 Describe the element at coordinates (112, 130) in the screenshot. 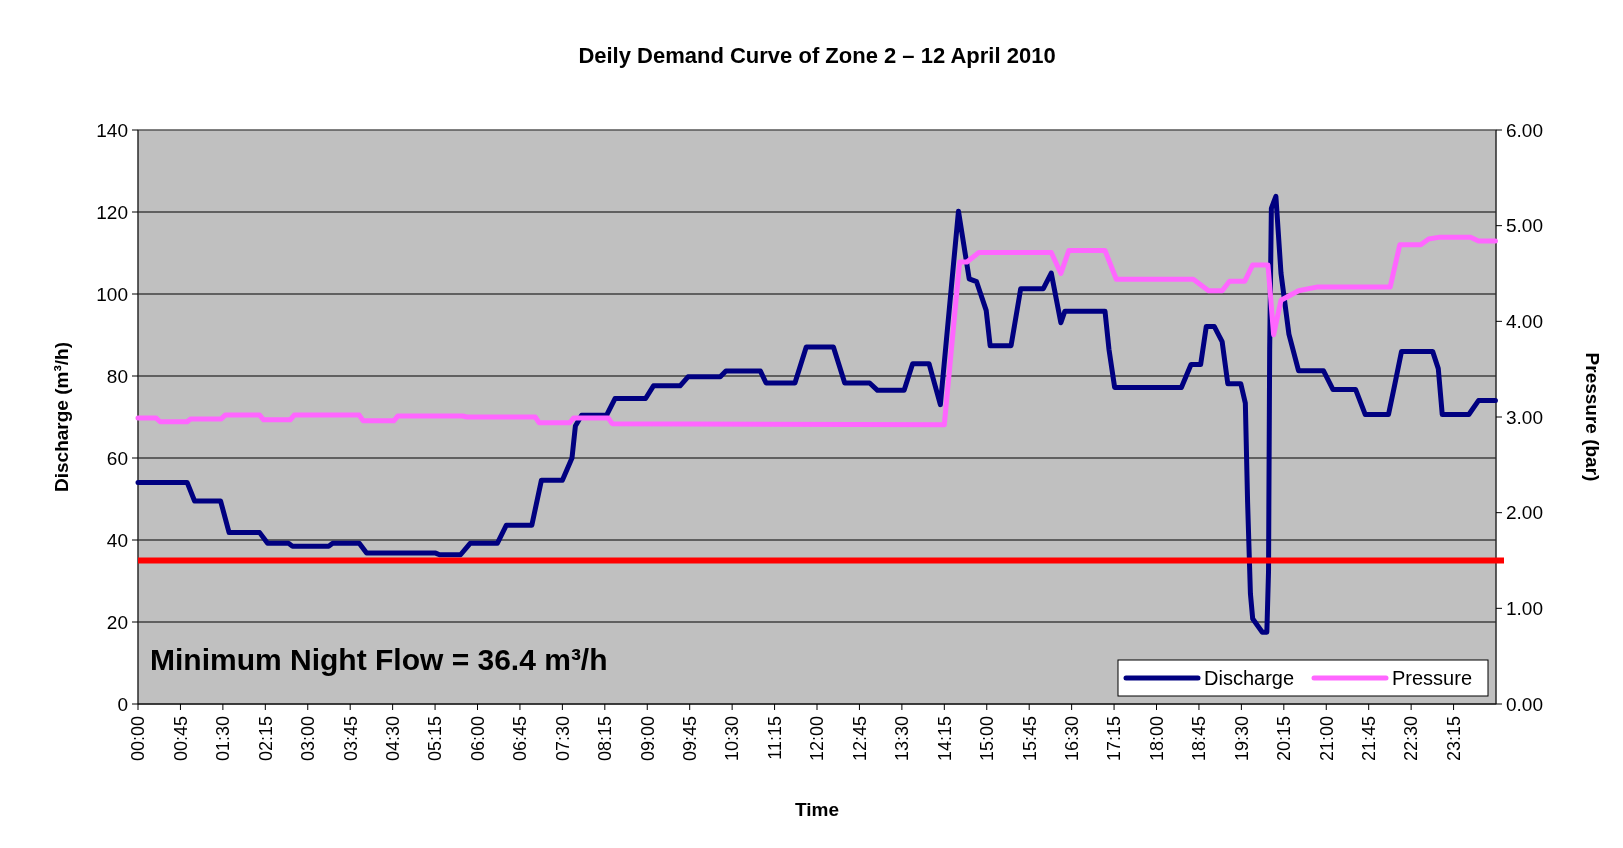

I see `y-tick-label: 140` at that location.